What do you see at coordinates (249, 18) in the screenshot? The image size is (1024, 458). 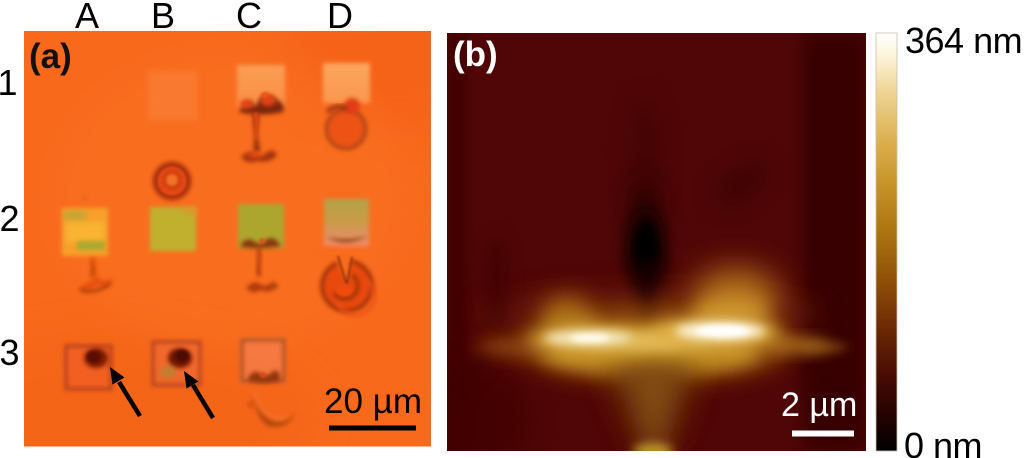 I see `svg-text: C` at bounding box center [249, 18].